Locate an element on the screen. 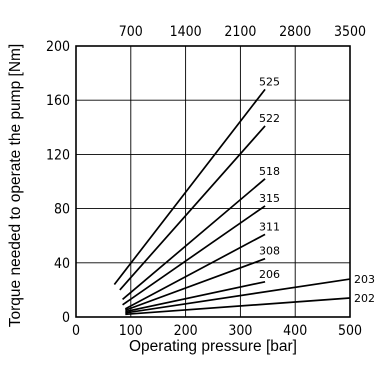 Image resolution: width=377 pixels, height=381 pixels. secondary-x-tick-label: 700 is located at coordinates (131, 32).